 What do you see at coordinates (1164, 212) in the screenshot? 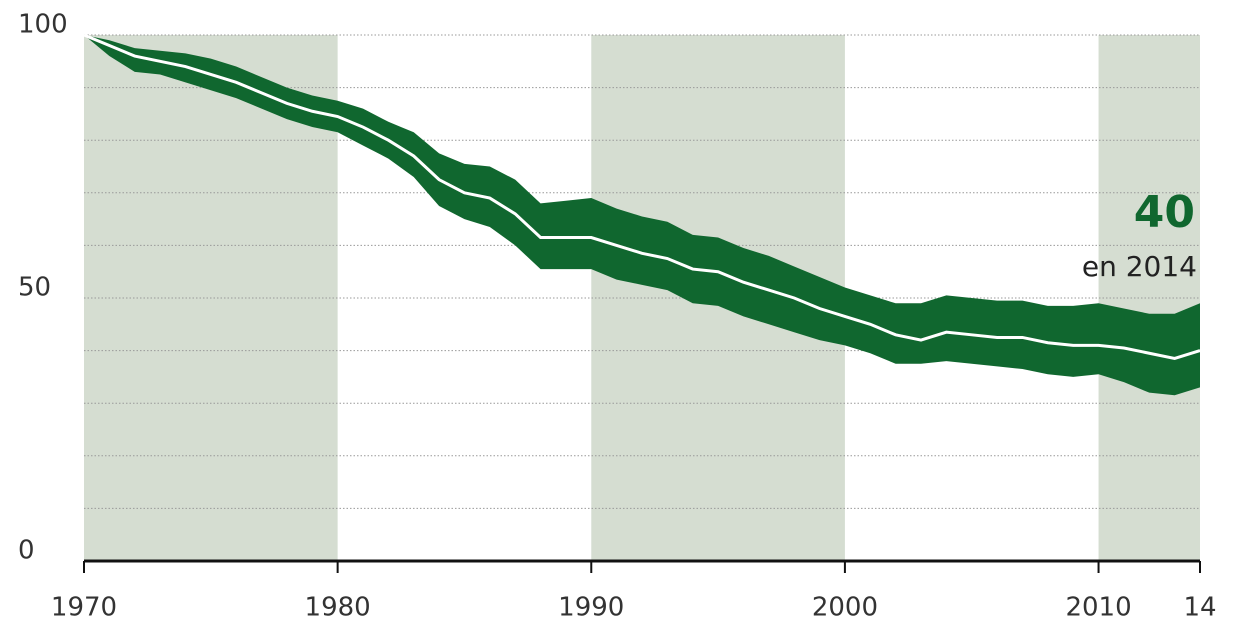
I see `annotation-value: 40` at bounding box center [1164, 212].